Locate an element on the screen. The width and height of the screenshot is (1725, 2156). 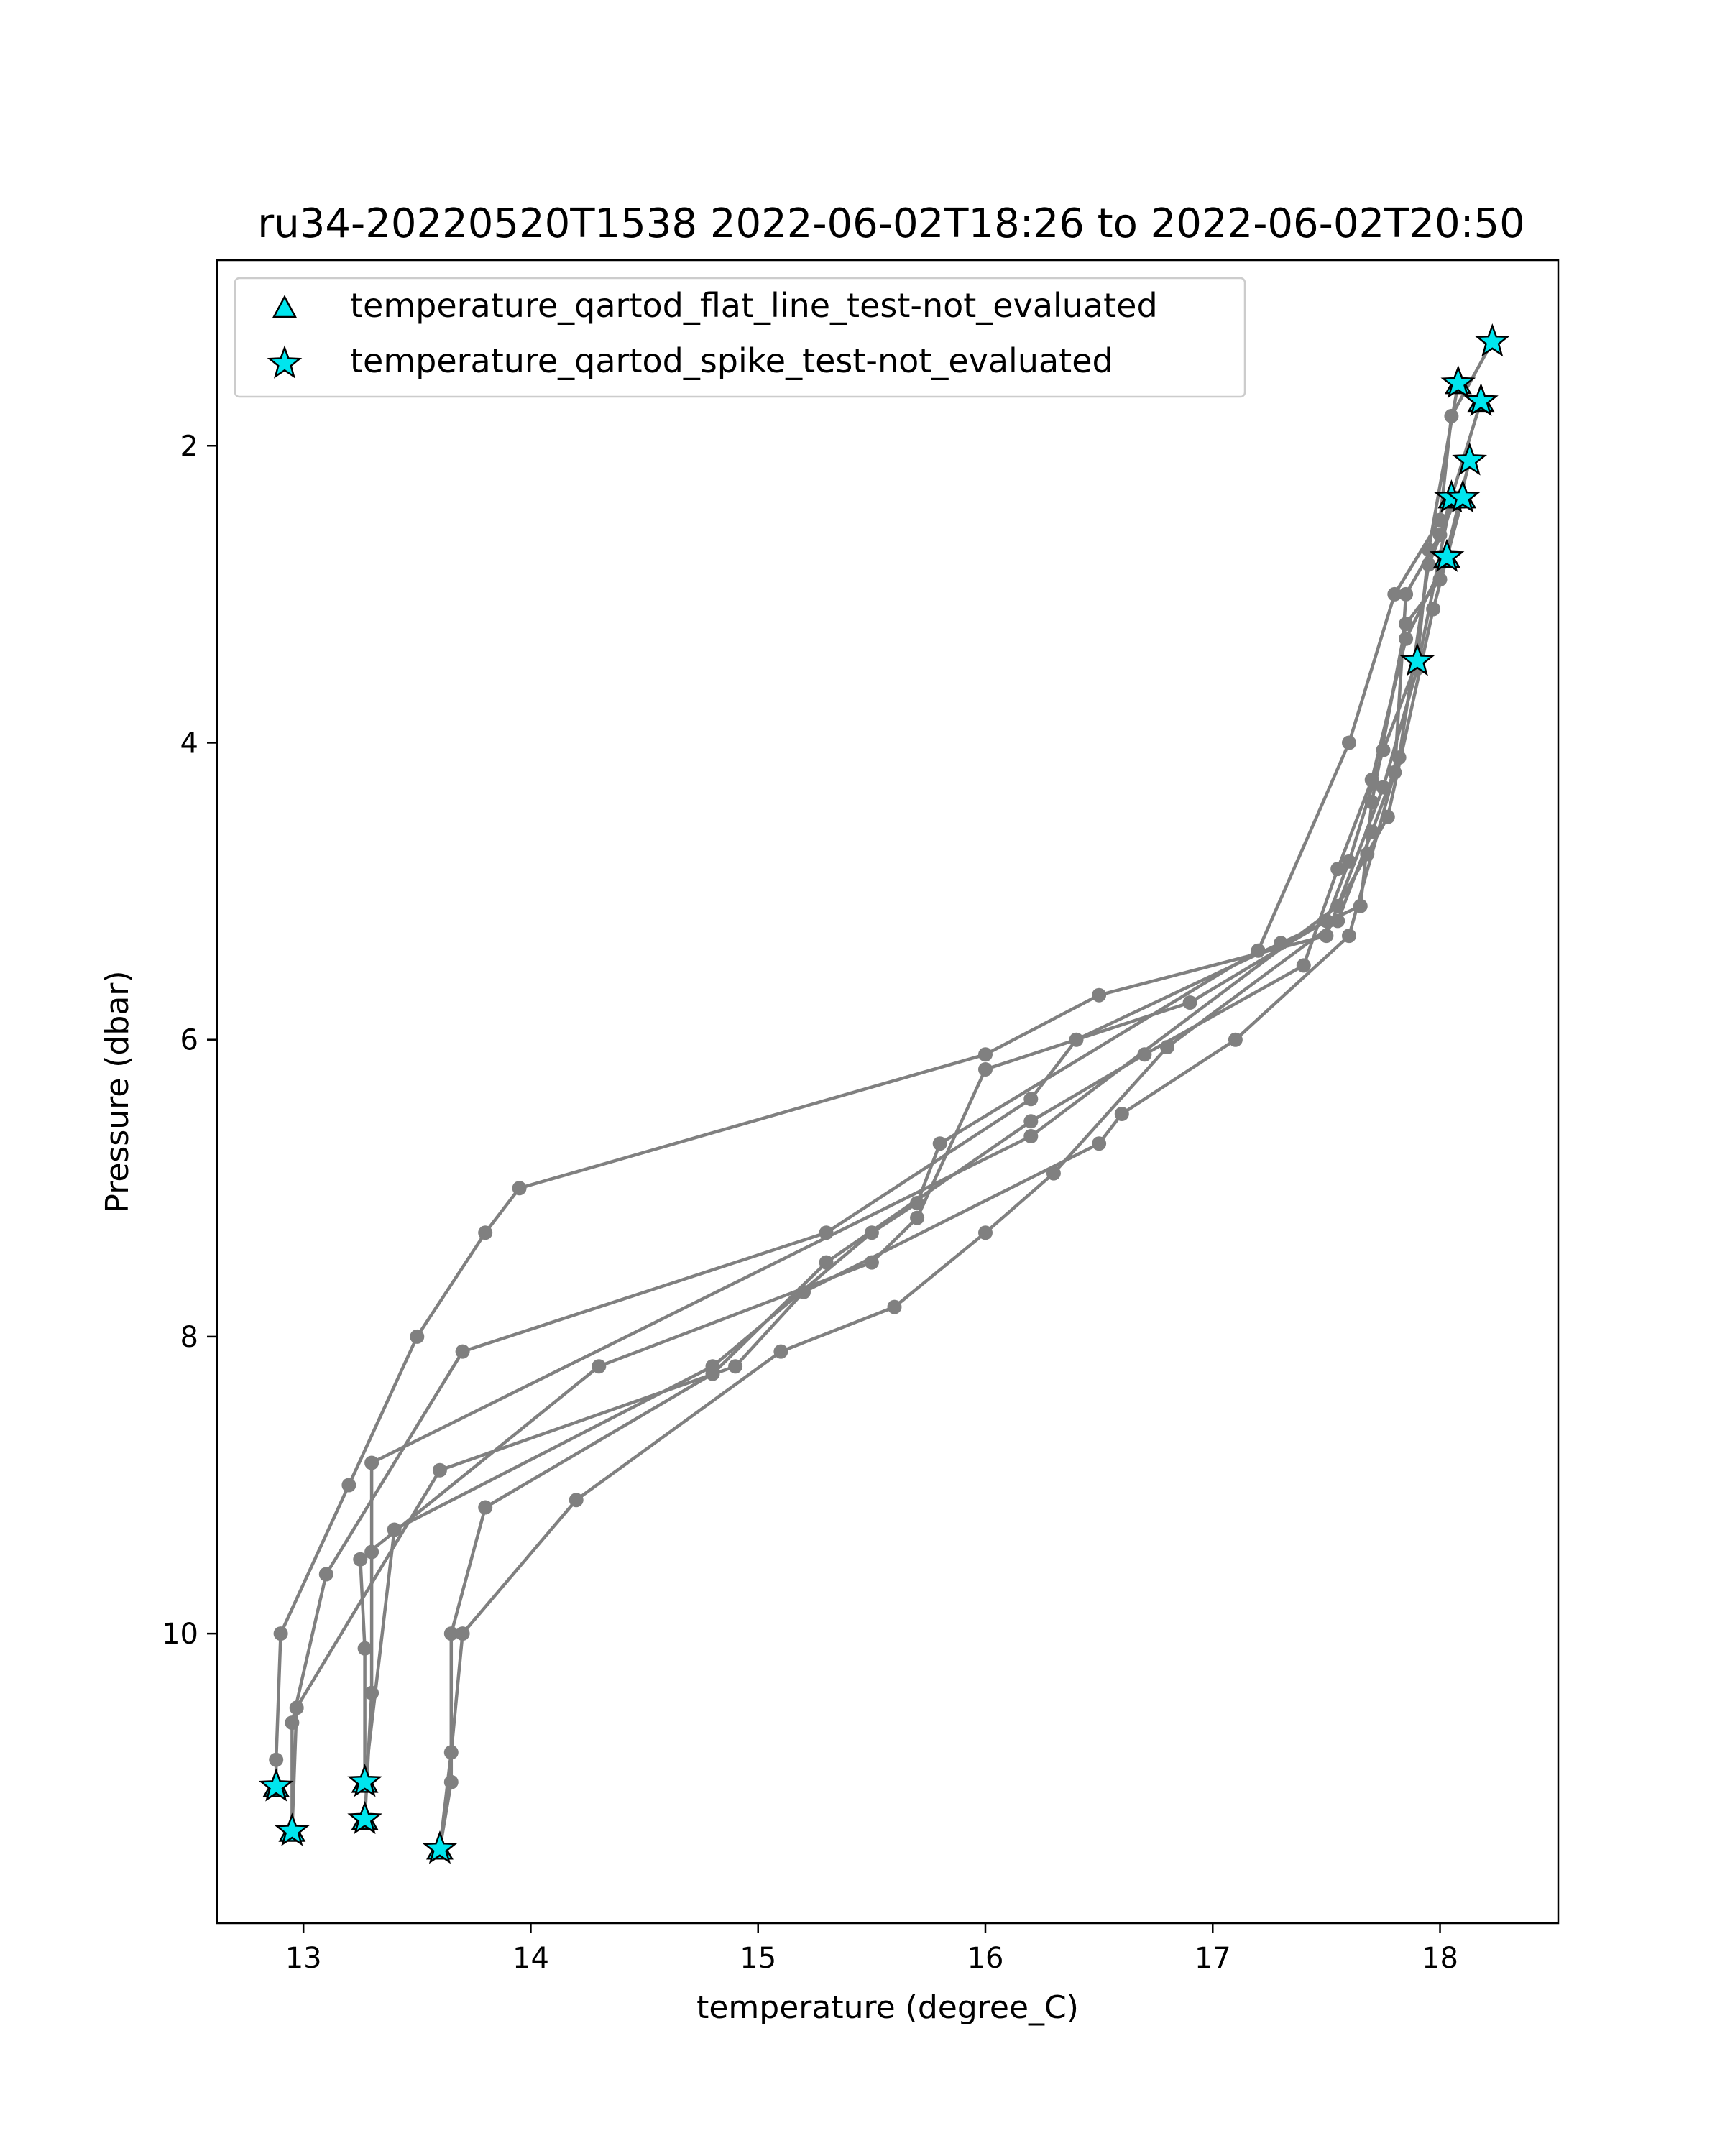
y-axis-label: Pressure (dbar) is located at coordinates (117, 1091).